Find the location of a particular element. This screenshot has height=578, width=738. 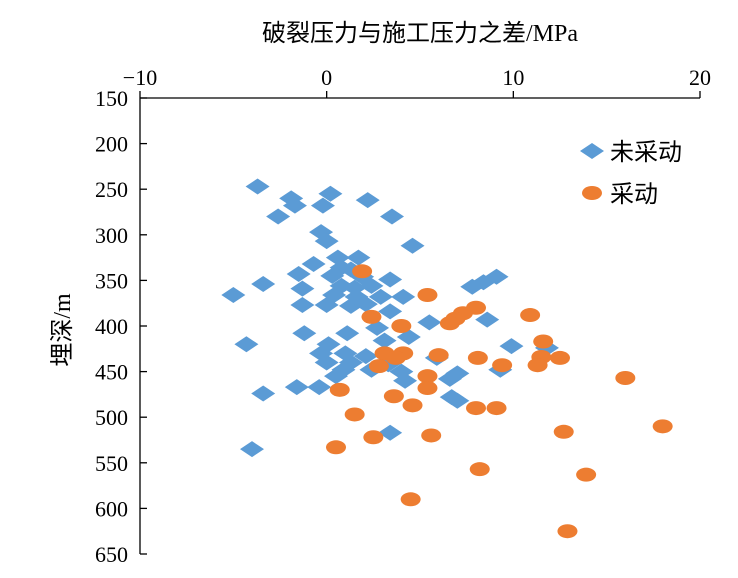

y-tick-label: 550 is located at coordinates (111, 463).